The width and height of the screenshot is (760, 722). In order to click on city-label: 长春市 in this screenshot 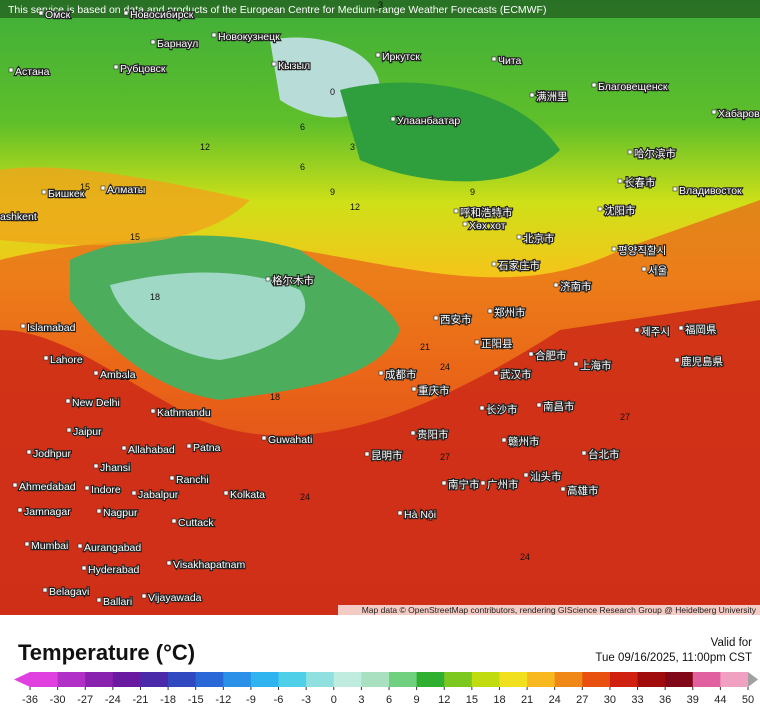, I will do `click(640, 182)`.